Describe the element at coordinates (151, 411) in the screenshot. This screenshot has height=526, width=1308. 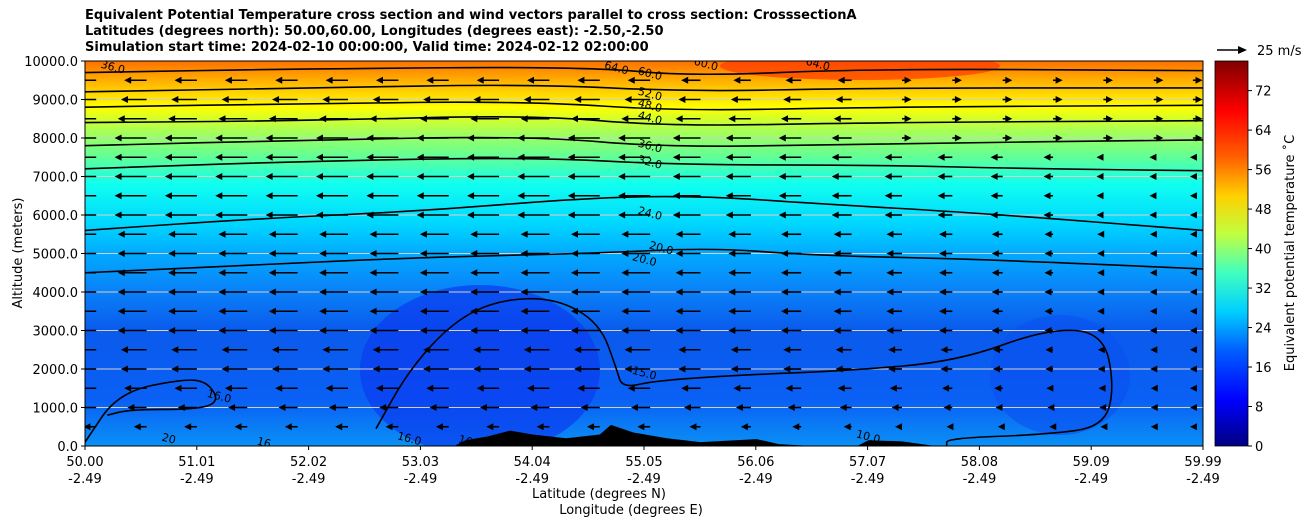
I see `contour-16.0` at that location.